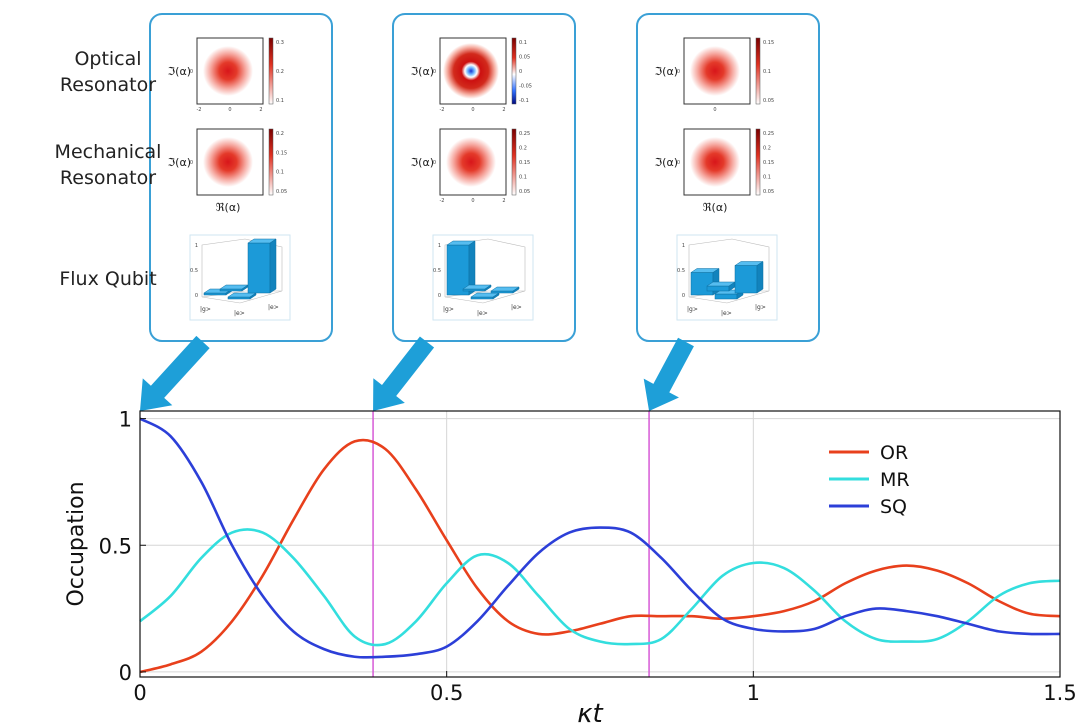 The width and height of the screenshot is (1078, 727). I want to click on x-tick-label: 1, so click(753, 693).